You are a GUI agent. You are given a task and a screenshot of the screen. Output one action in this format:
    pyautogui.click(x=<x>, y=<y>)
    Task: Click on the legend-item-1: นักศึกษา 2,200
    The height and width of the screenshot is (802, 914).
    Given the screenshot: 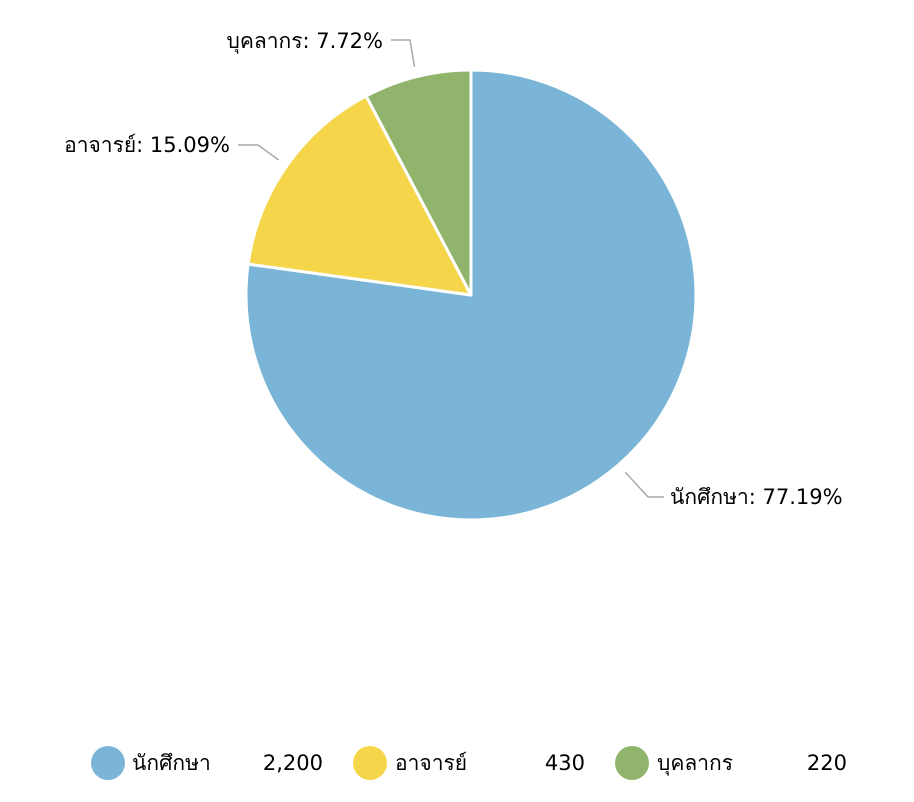 What is the action you would take?
    pyautogui.click(x=207, y=763)
    